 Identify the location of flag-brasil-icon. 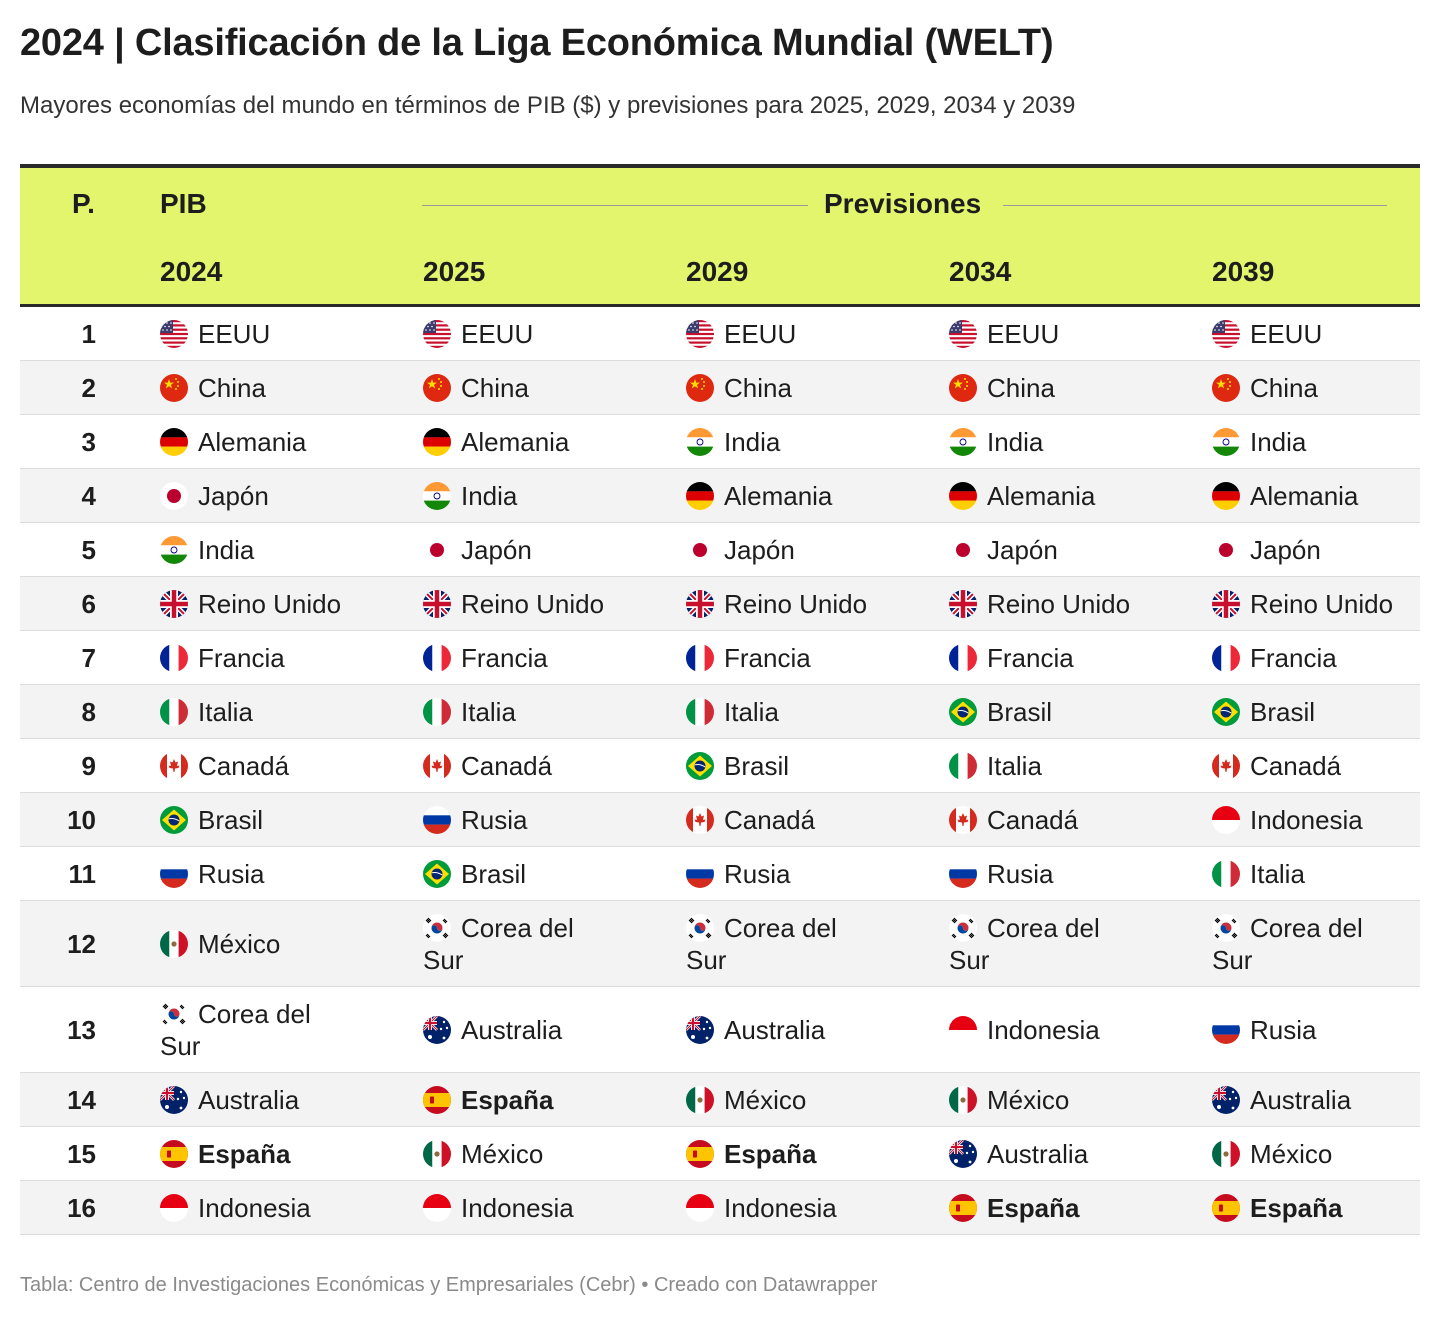
(437, 874).